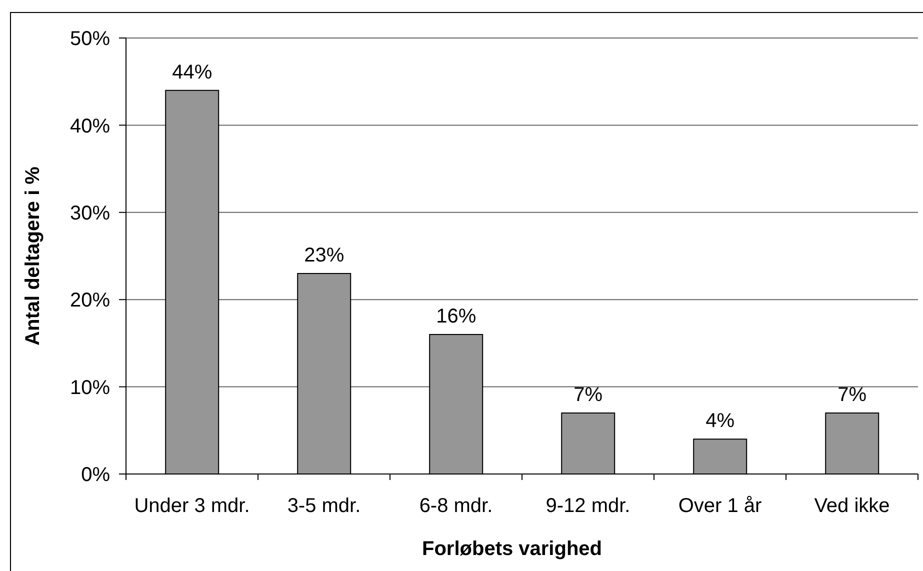 The width and height of the screenshot is (923, 571). What do you see at coordinates (33, 256) in the screenshot?
I see `y-axis-title: Antal deltagere i %` at bounding box center [33, 256].